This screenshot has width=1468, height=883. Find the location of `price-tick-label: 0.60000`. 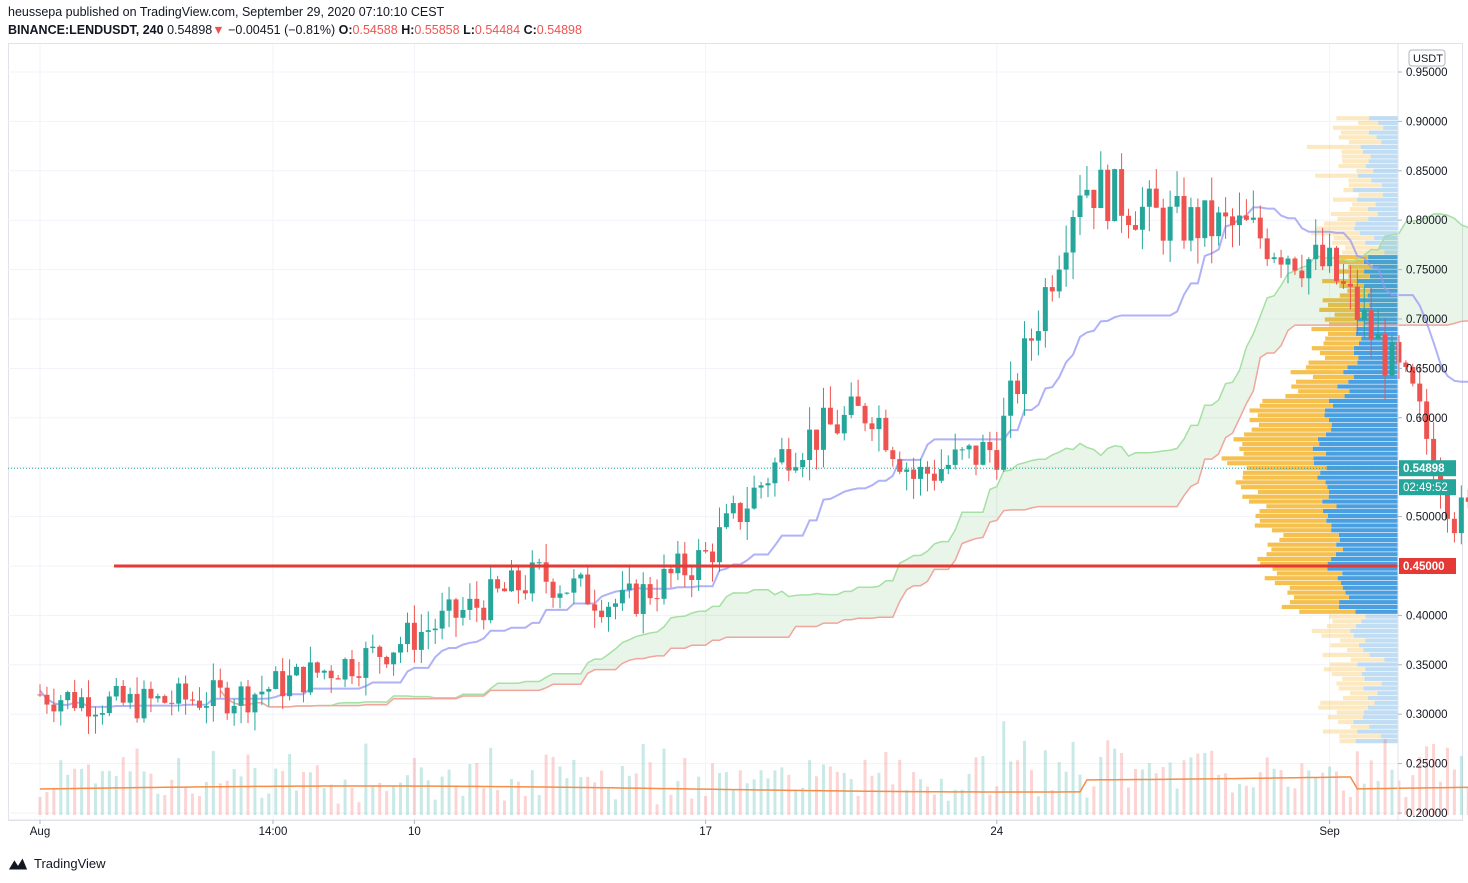

price-tick-label: 0.60000 is located at coordinates (1427, 419).